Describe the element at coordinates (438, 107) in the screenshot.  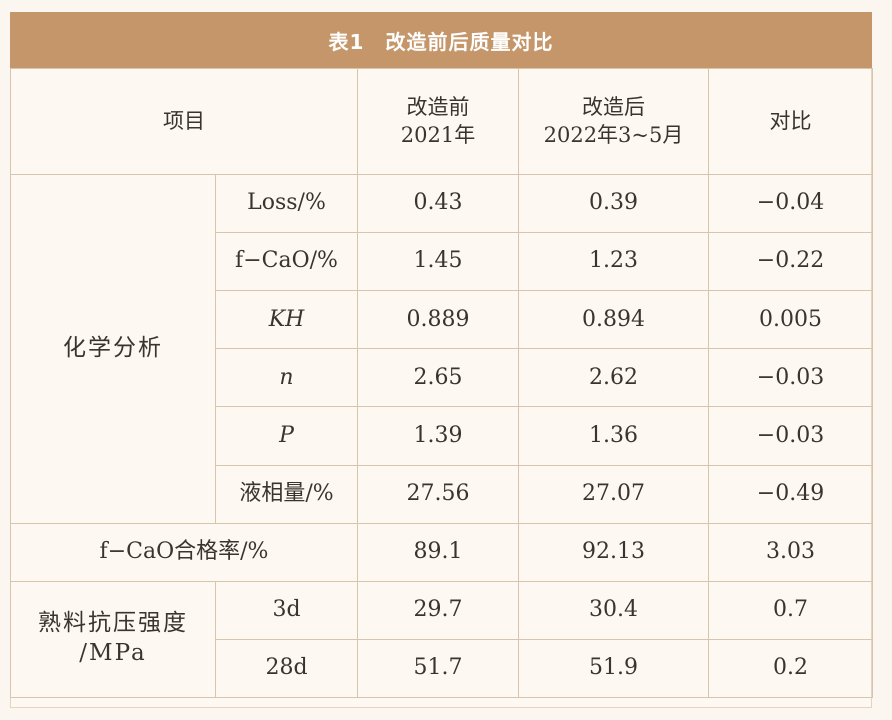
I see `header-before-label: 改造前` at that location.